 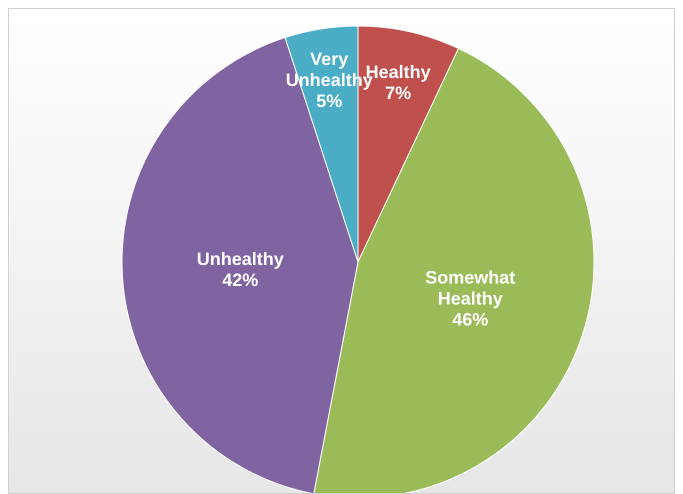 What do you see at coordinates (470, 319) in the screenshot?
I see `data-label: 46%` at bounding box center [470, 319].